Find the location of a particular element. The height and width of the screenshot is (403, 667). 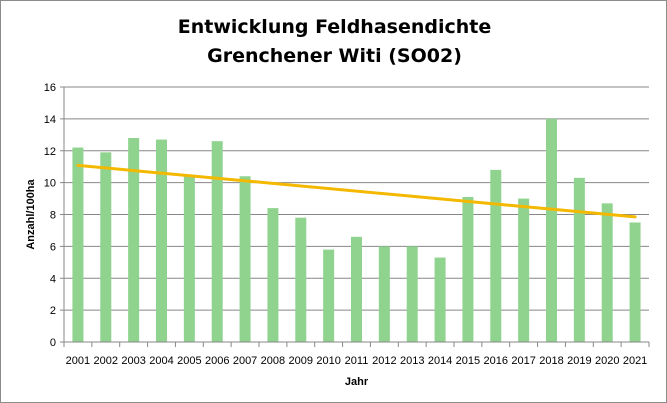

x-tick-label: 2001 is located at coordinates (78, 361).